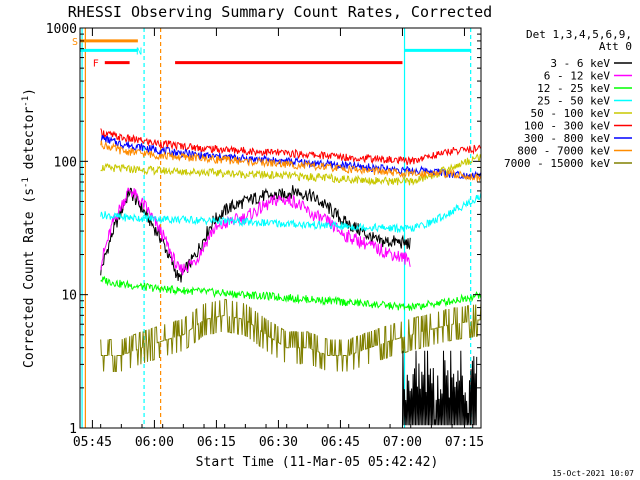 The width and height of the screenshot is (640, 480). Describe the element at coordinates (615, 46) in the screenshot. I see `legend-header-line2: Att 0` at that location.